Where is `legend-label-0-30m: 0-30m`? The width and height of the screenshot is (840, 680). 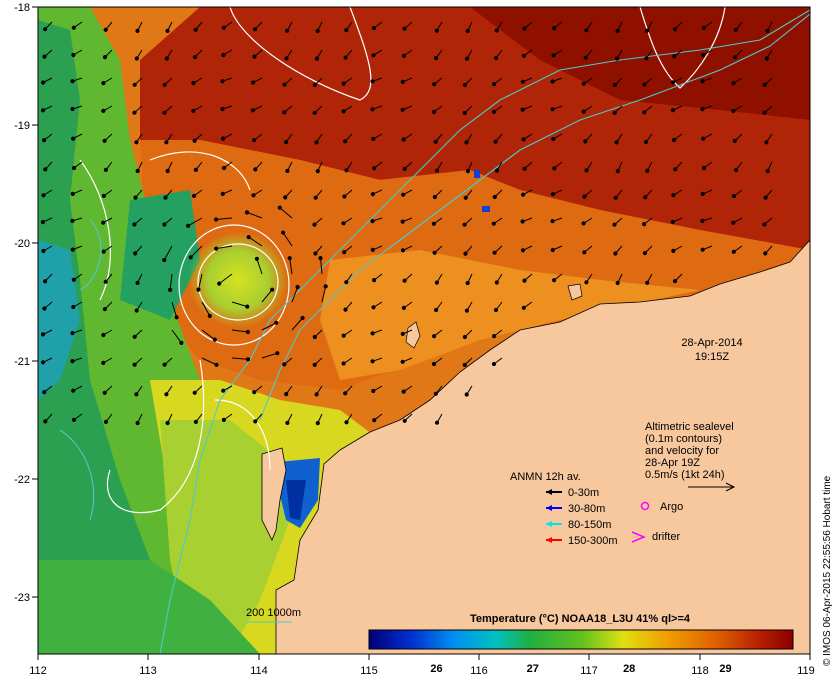 legend-label-0-30m: 0-30m is located at coordinates (583, 493).